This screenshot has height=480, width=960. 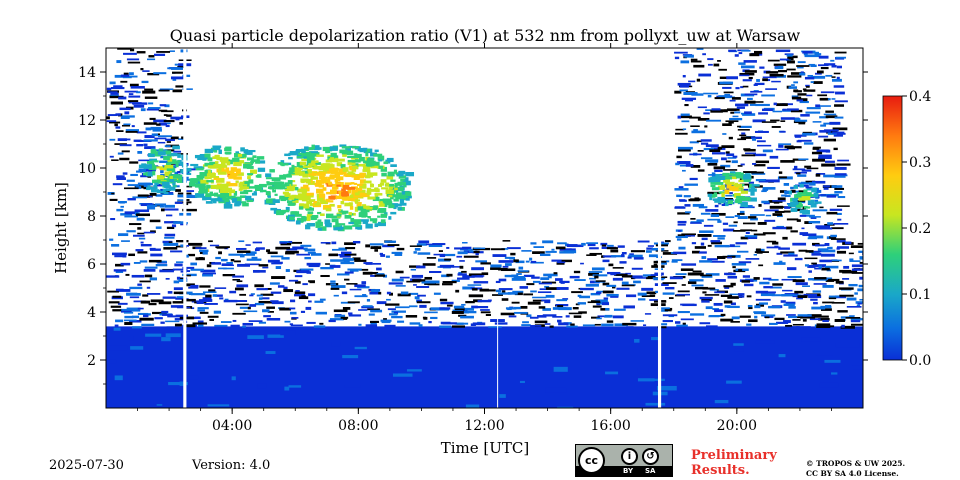 What do you see at coordinates (484, 367) in the screenshot?
I see `aerosol-layer-fill` at bounding box center [484, 367].